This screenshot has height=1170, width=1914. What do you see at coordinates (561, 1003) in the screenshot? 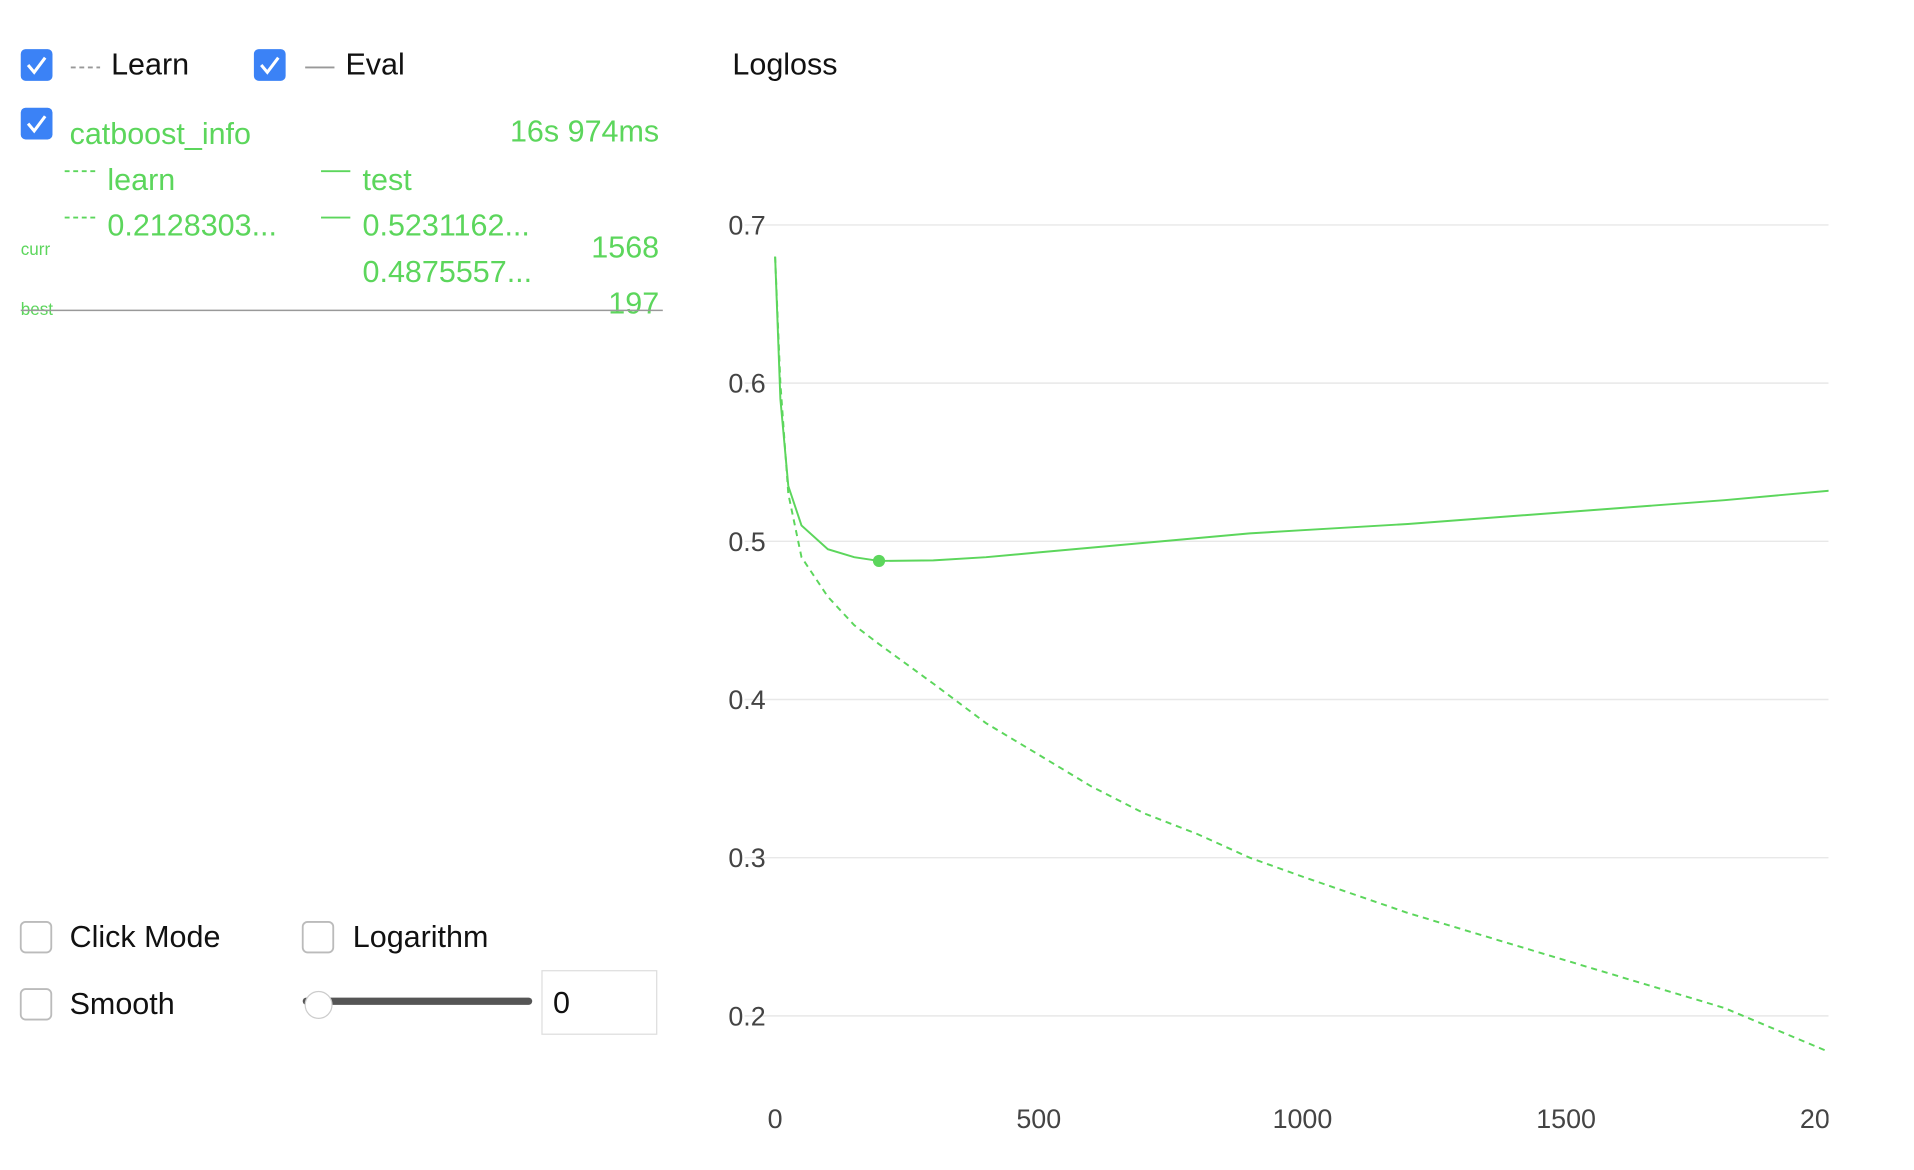
I see `smooth-value: 0` at bounding box center [561, 1003].